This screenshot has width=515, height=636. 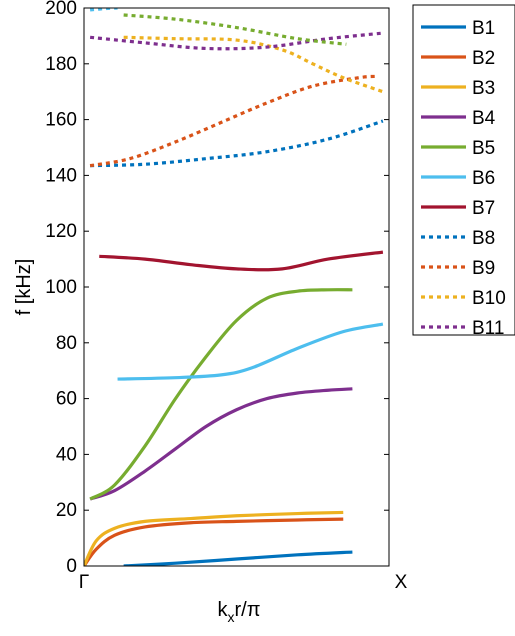 What do you see at coordinates (66, 343) in the screenshot?
I see `y-tick-label: 80` at bounding box center [66, 343].